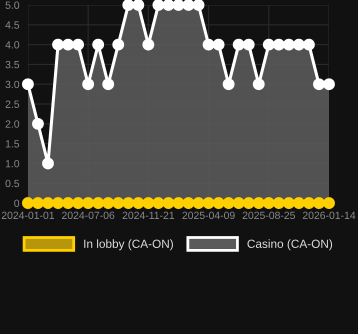  I want to click on x-tick-label: 2026-01-14, so click(329, 216).